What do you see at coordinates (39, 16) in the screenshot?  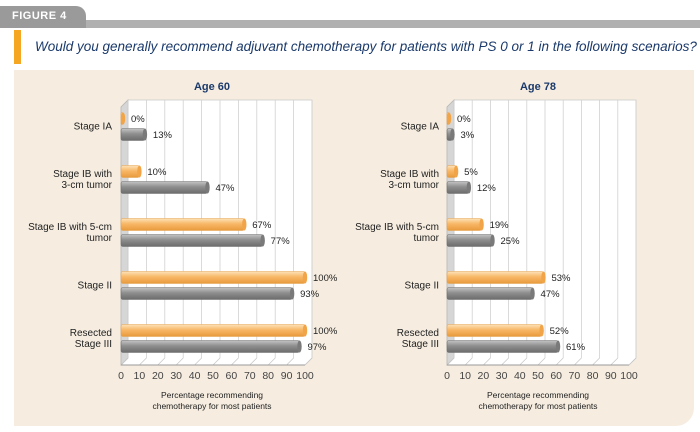 I see `figure-label: FIGURE 4` at bounding box center [39, 16].